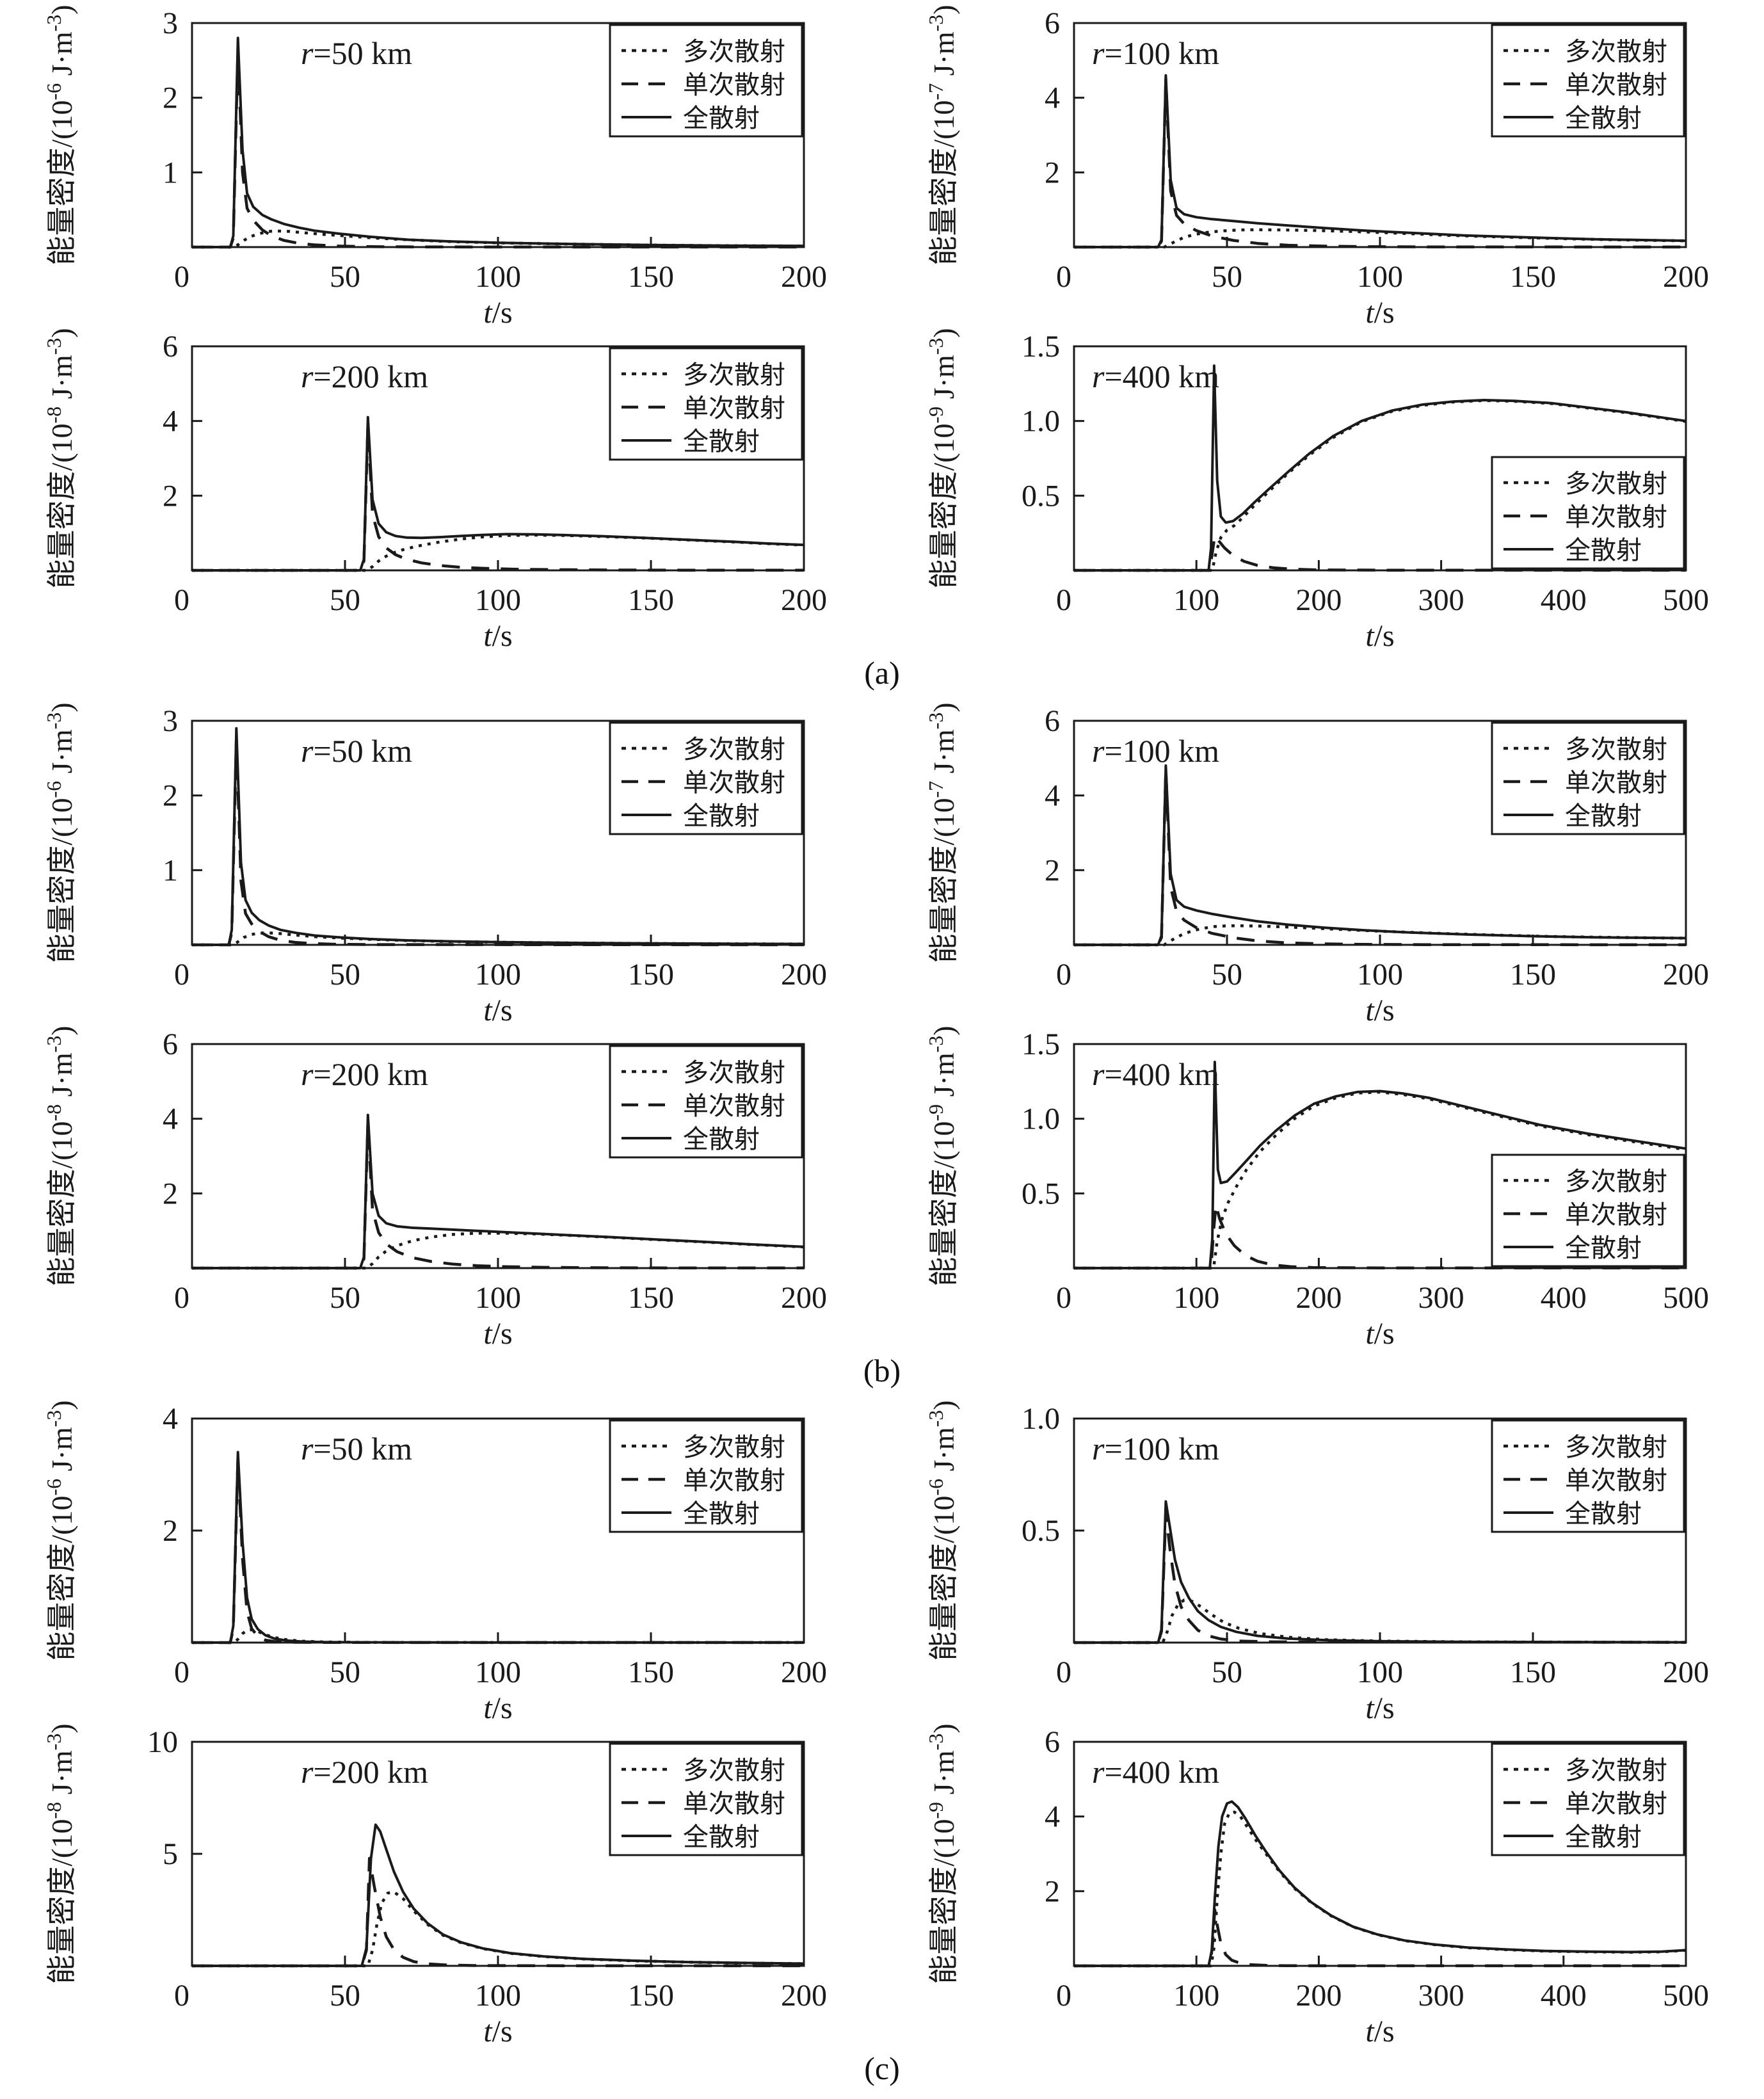 The height and width of the screenshot is (2099, 1764). Describe the element at coordinates (1041, 1531) in the screenshot. I see `y-tick-label: 0.5` at that location.